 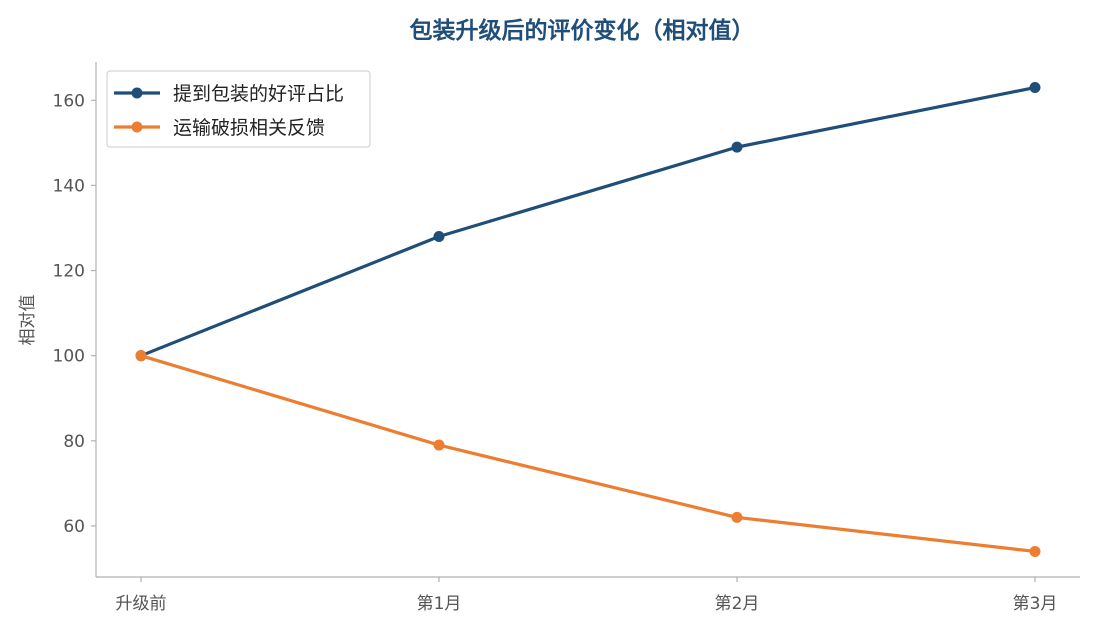 What do you see at coordinates (74, 527) in the screenshot?
I see `y-tick-label: 60` at bounding box center [74, 527].